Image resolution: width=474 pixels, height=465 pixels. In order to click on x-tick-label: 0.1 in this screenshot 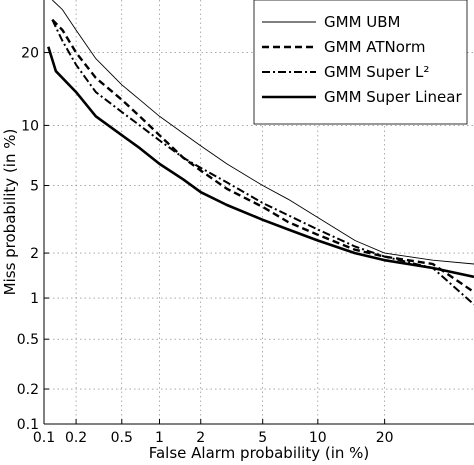, I will do `click(44, 438)`.